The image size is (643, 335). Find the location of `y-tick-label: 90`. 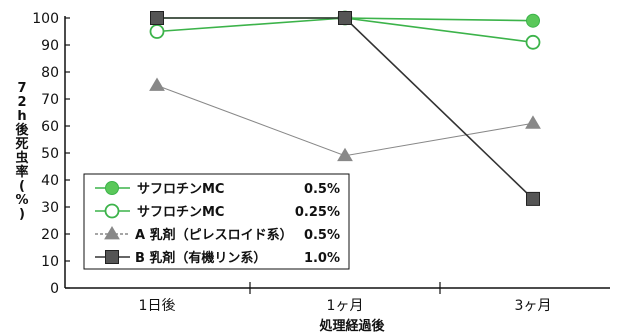

y-tick-label: 90 is located at coordinates (50, 46).